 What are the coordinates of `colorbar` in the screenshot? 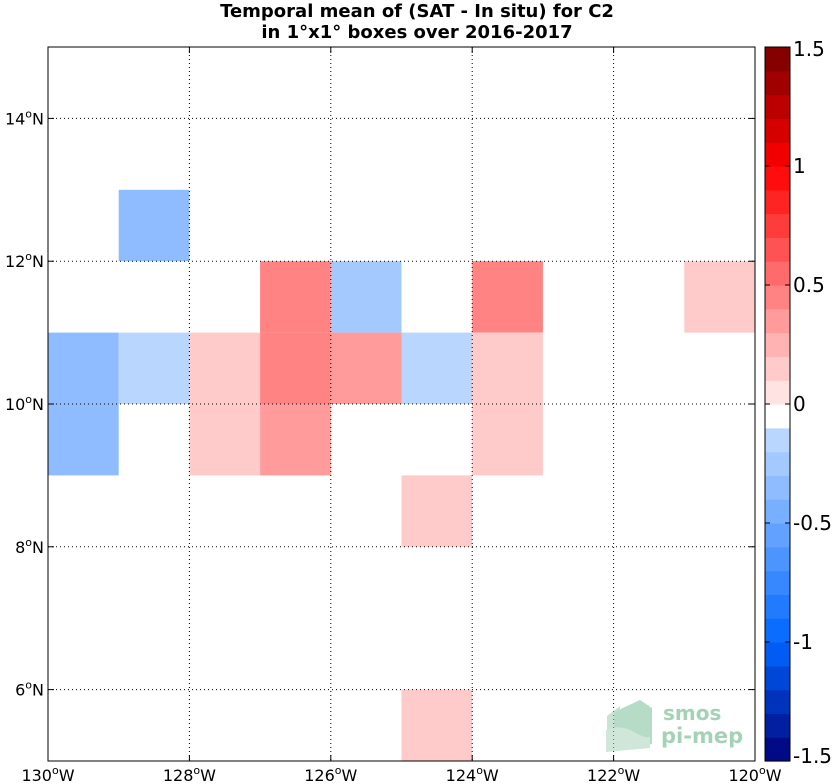 It's located at (777, 404).